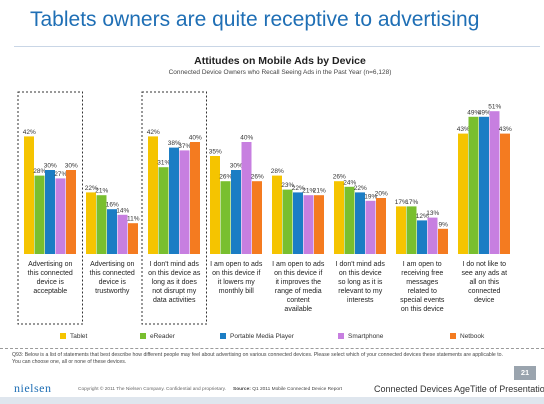  I want to click on data-label-5-1: 24%, so click(349, 182).